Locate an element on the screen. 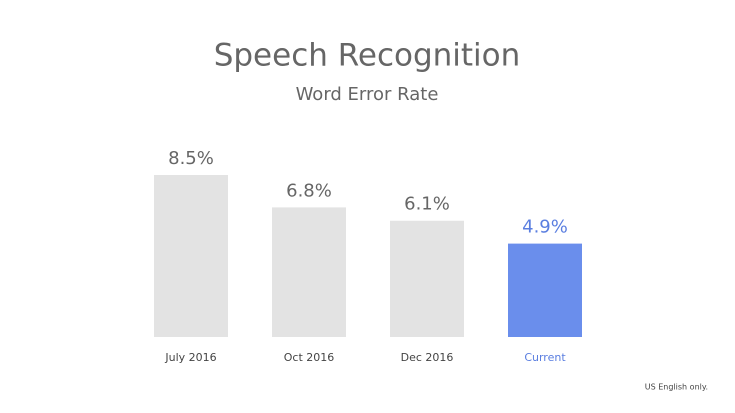  chart-title: Speech Recognition is located at coordinates (367, 56).